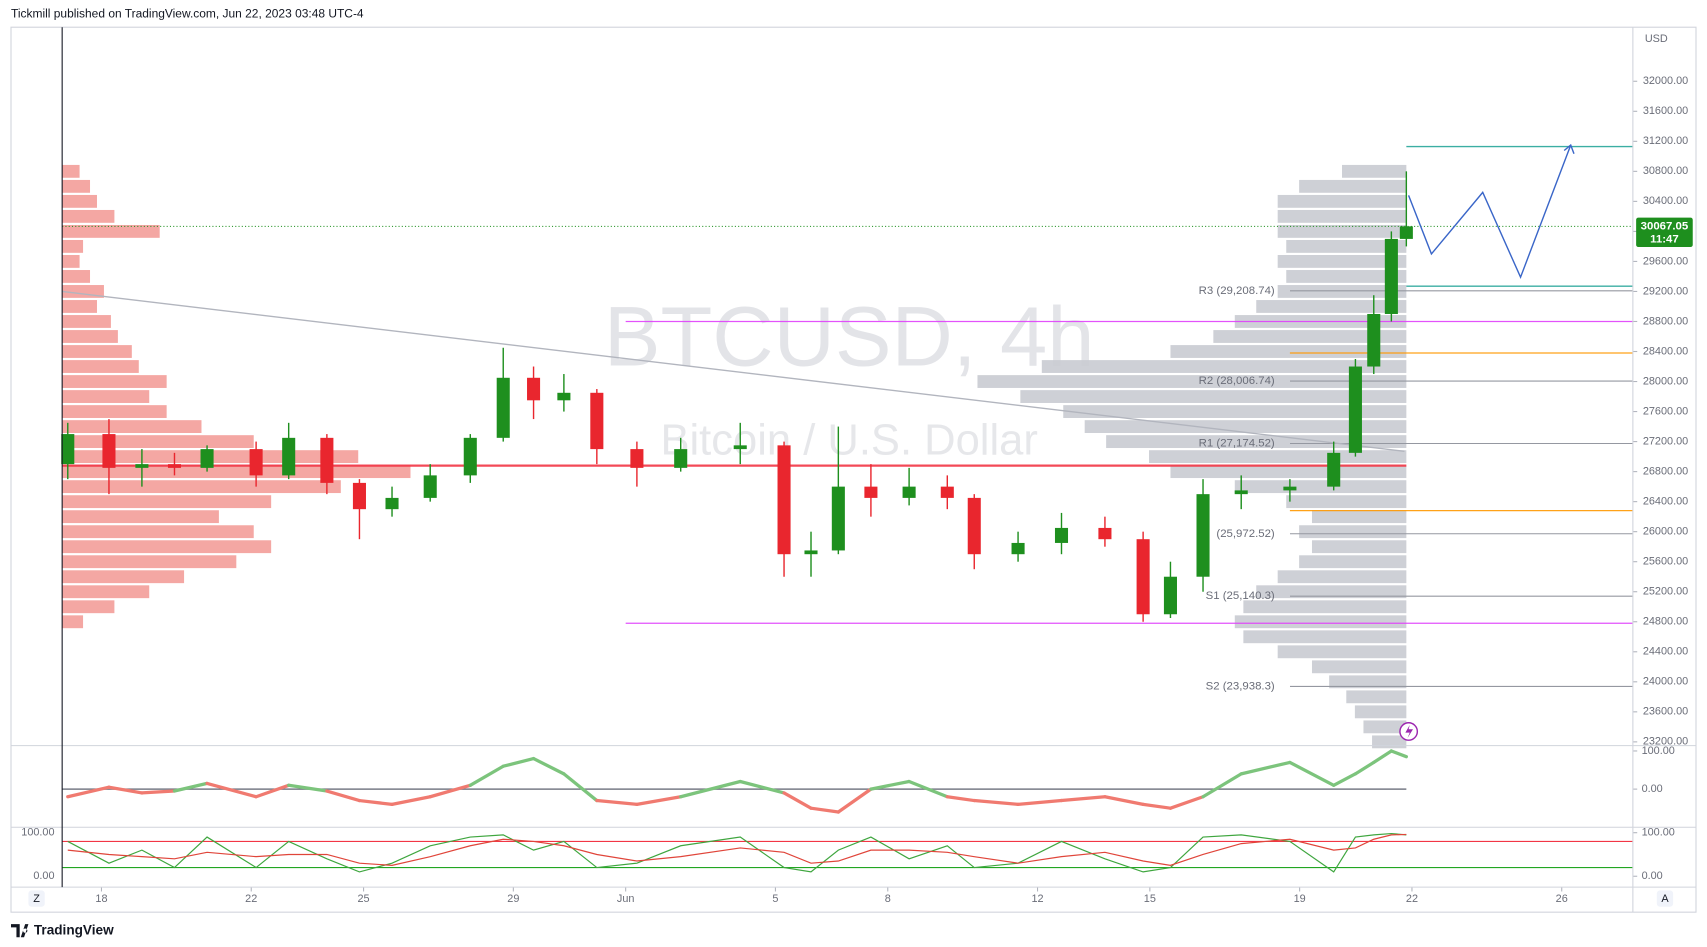 The width and height of the screenshot is (1707, 947). I want to click on y-tick-label: 28800.00, so click(1665, 321).